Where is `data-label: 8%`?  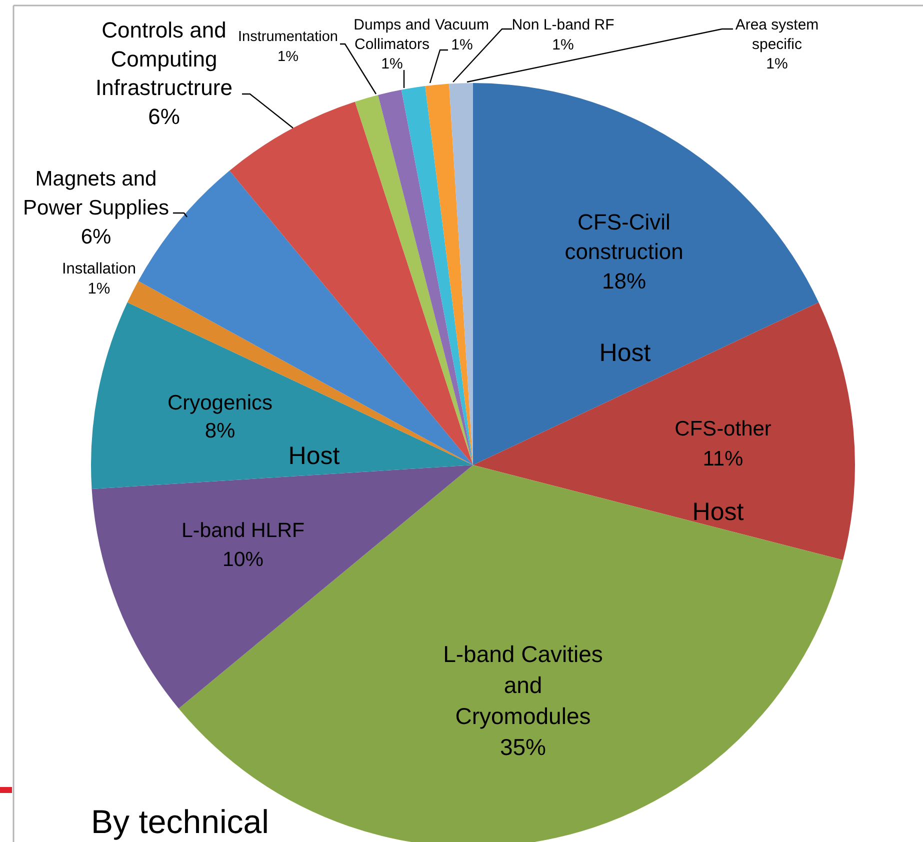
data-label: 8% is located at coordinates (220, 430).